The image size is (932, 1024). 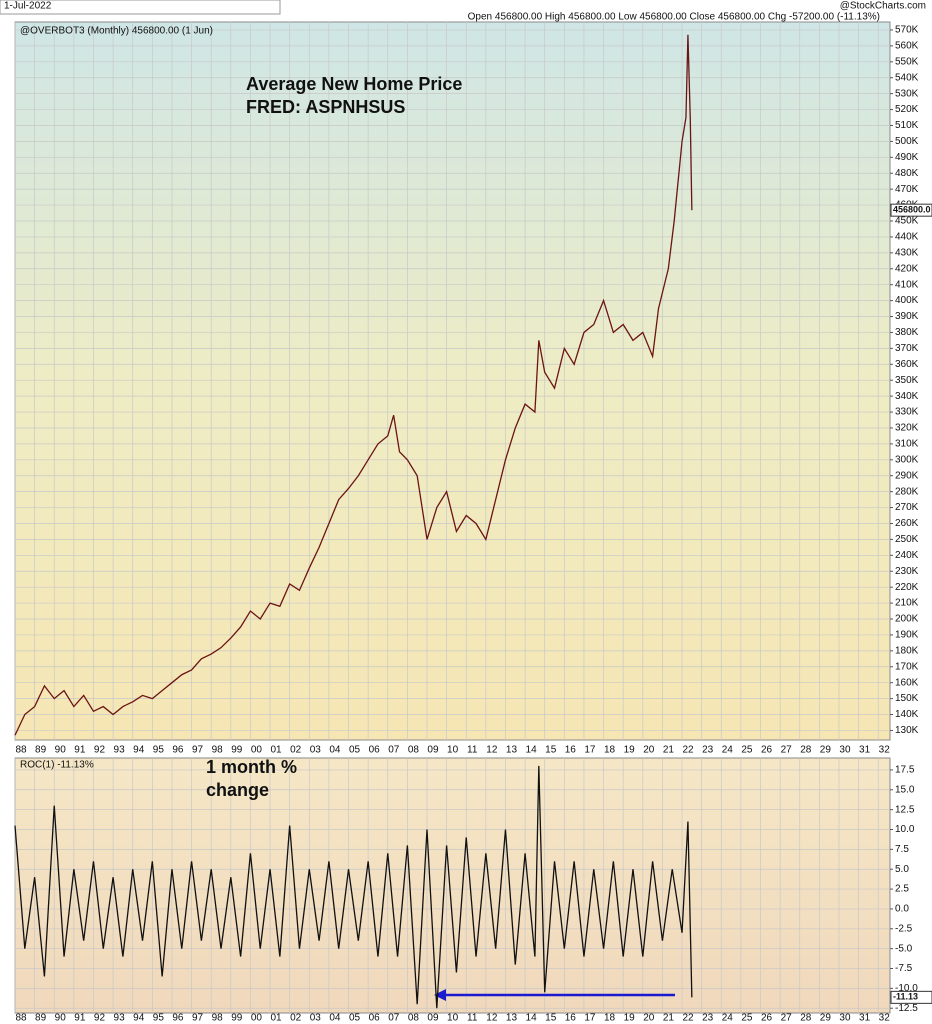 I want to click on y-tick-label: 190K, so click(x=907, y=635).